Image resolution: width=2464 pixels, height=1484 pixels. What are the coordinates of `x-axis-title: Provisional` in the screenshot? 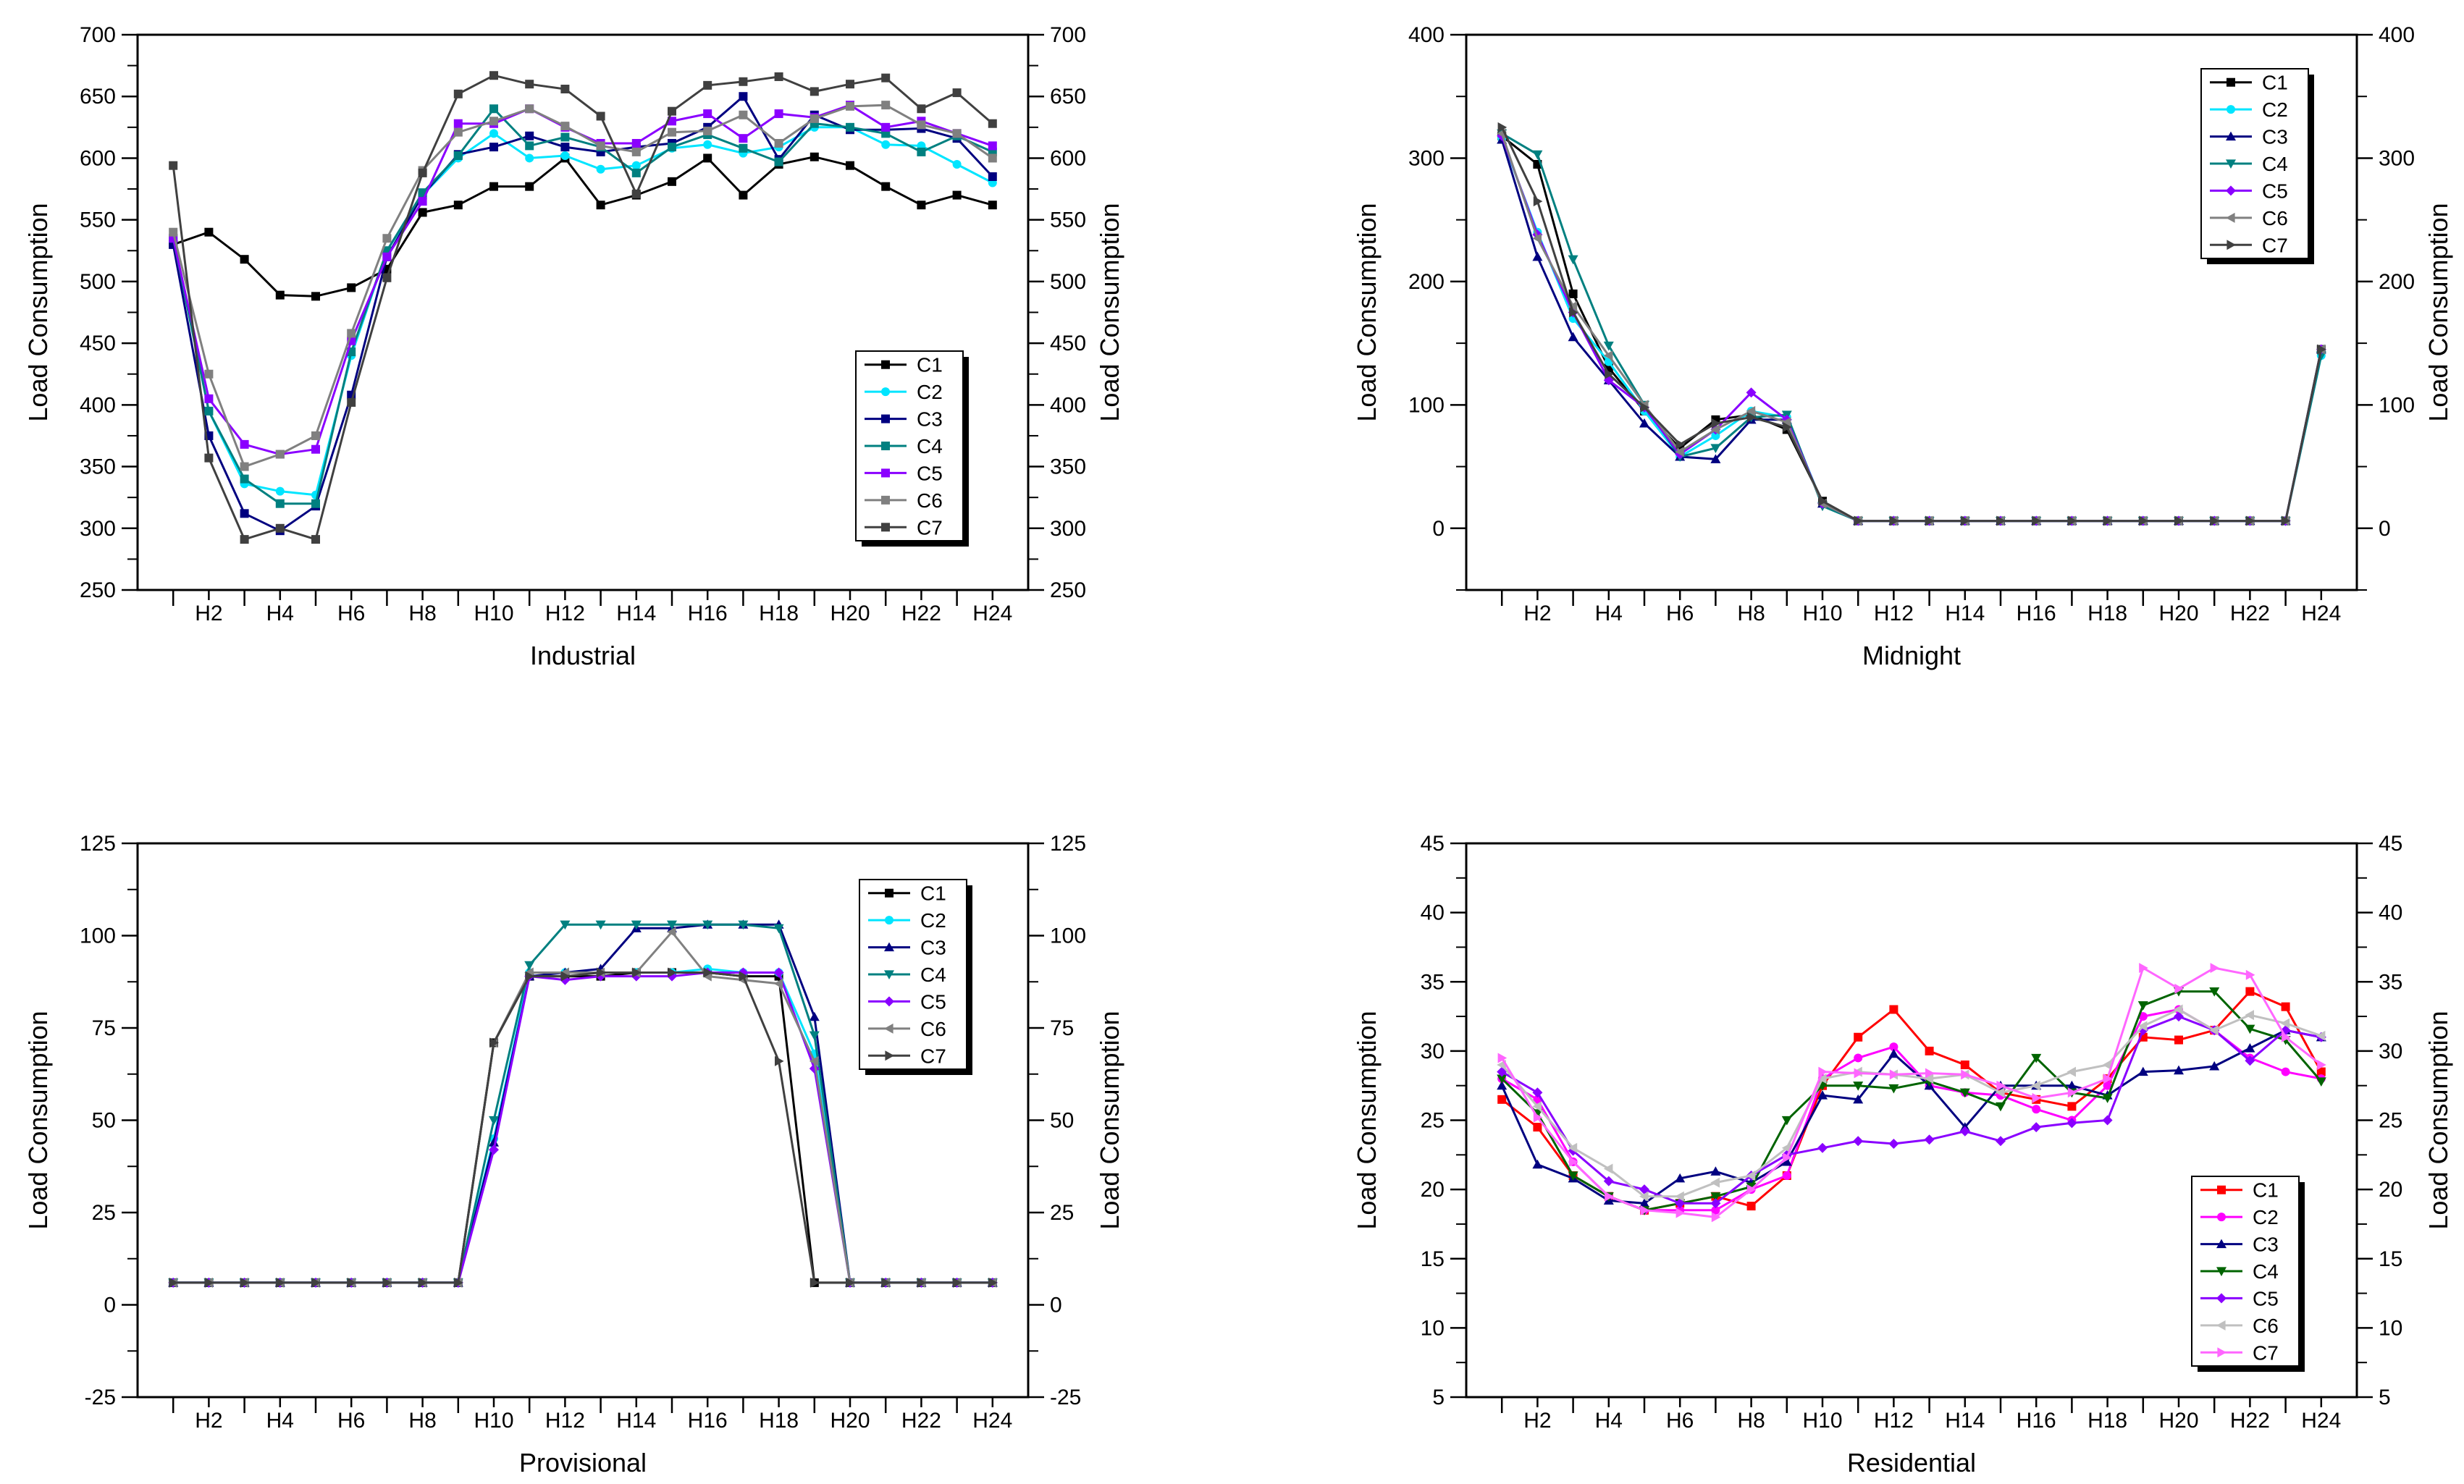 It's located at (583, 1462).